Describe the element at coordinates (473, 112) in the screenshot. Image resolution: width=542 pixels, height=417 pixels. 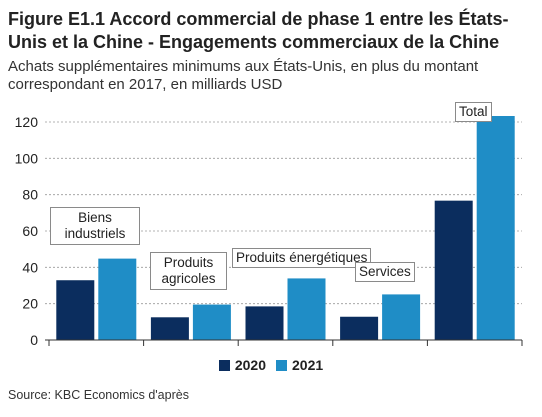
I see `category-label-total: Total` at that location.